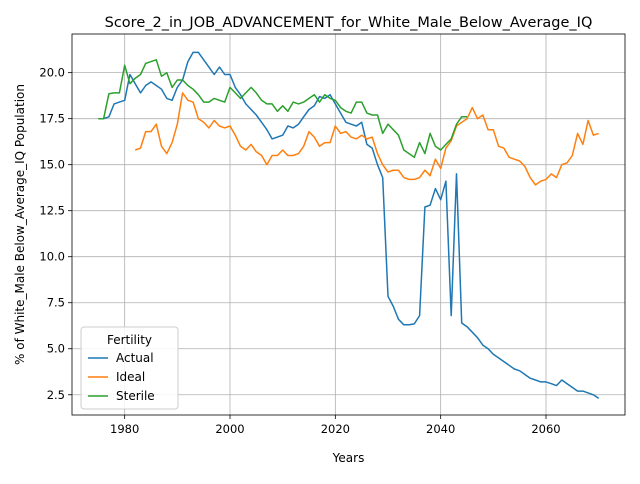  Describe the element at coordinates (124, 429) in the screenshot. I see `x-tick-label: 1980` at that location.